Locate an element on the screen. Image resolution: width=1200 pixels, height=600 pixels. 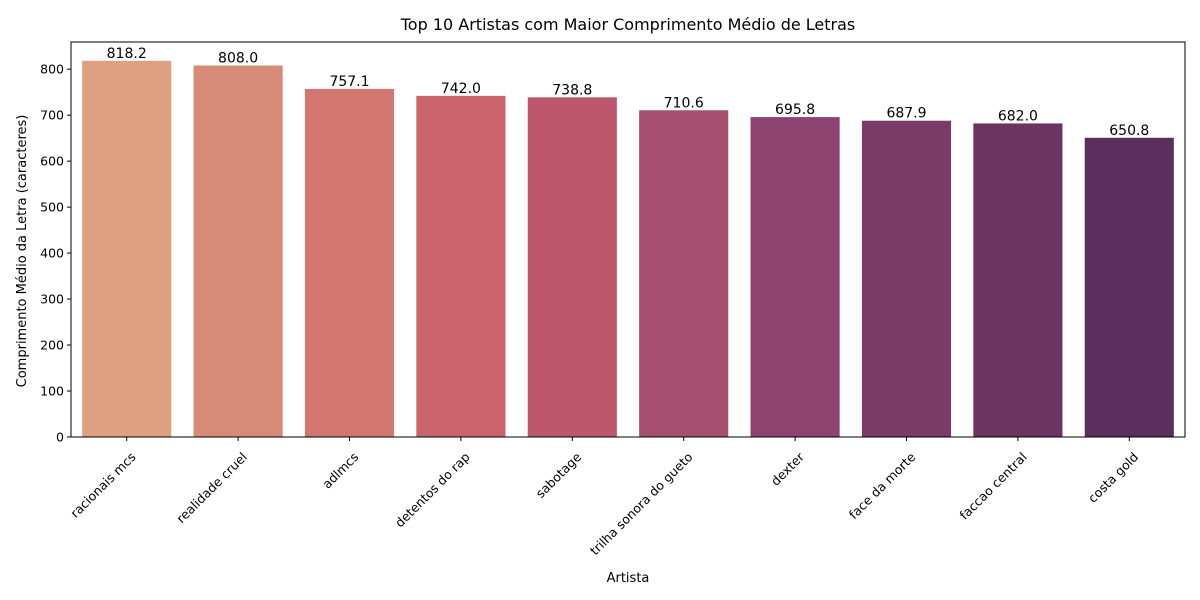
y-axis-label: Comprimento Médio da Letra (caracteres) is located at coordinates (22, 251).